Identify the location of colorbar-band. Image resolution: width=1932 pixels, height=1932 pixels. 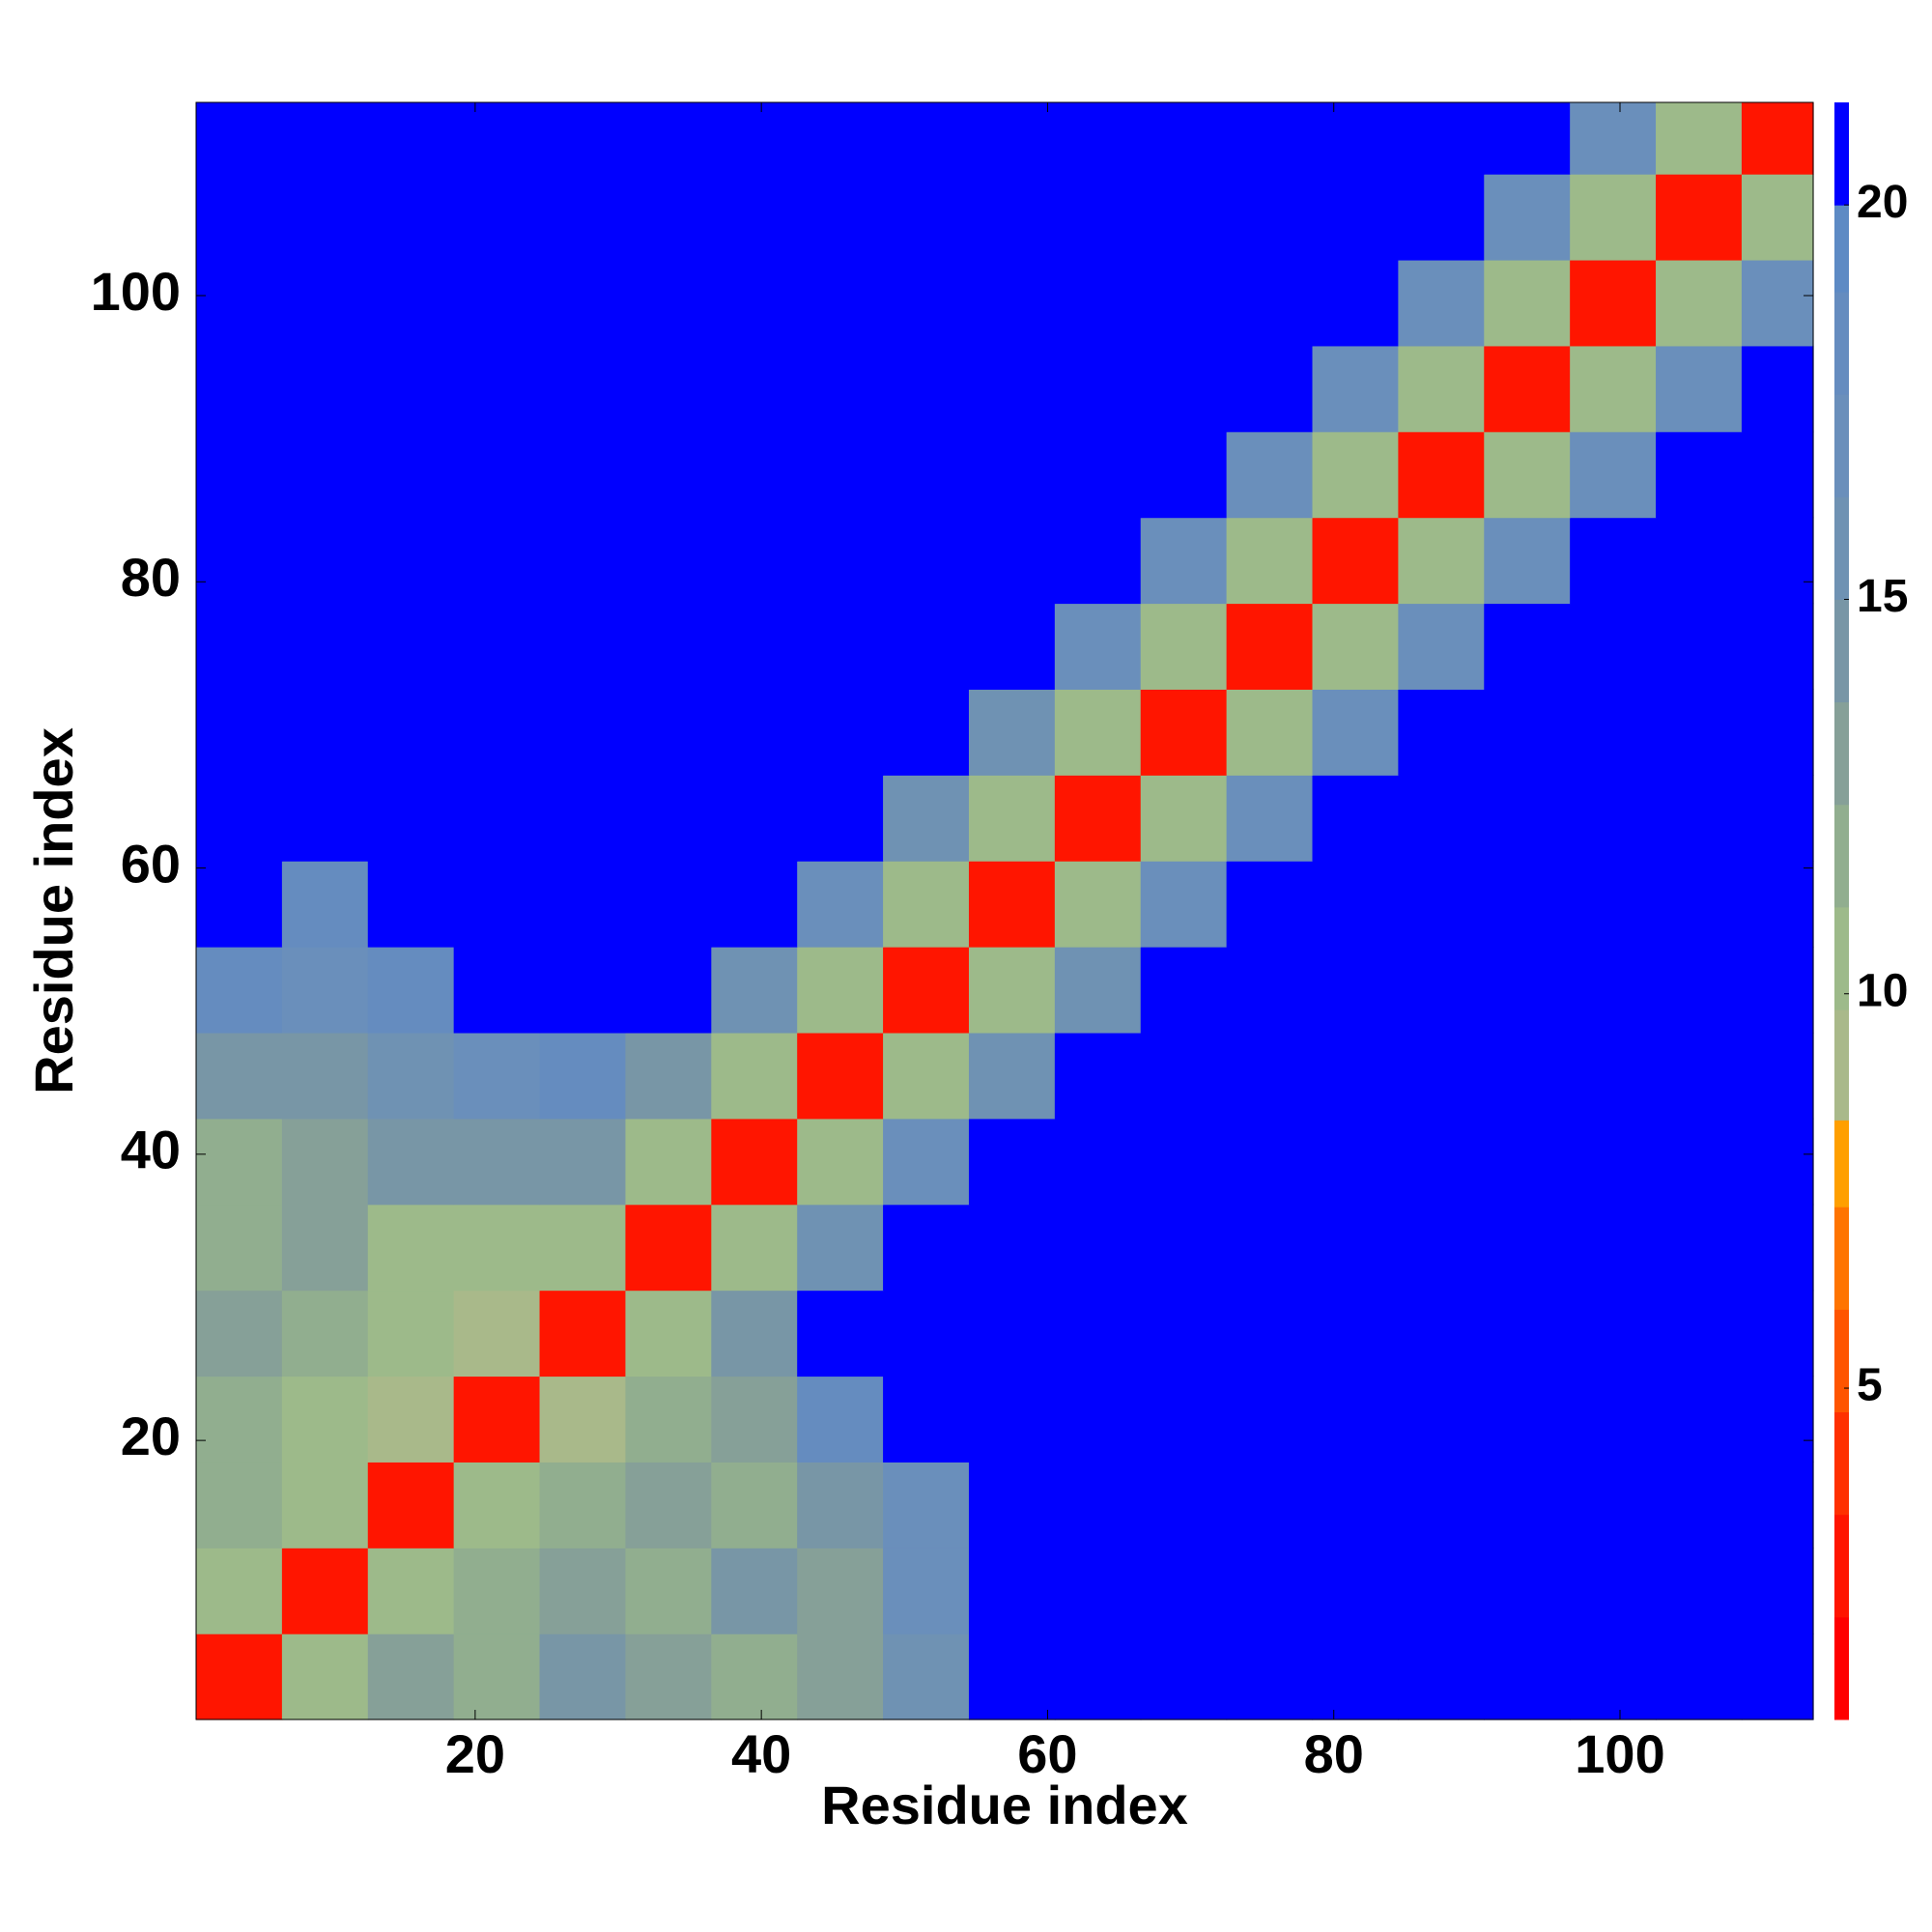
(1841, 548).